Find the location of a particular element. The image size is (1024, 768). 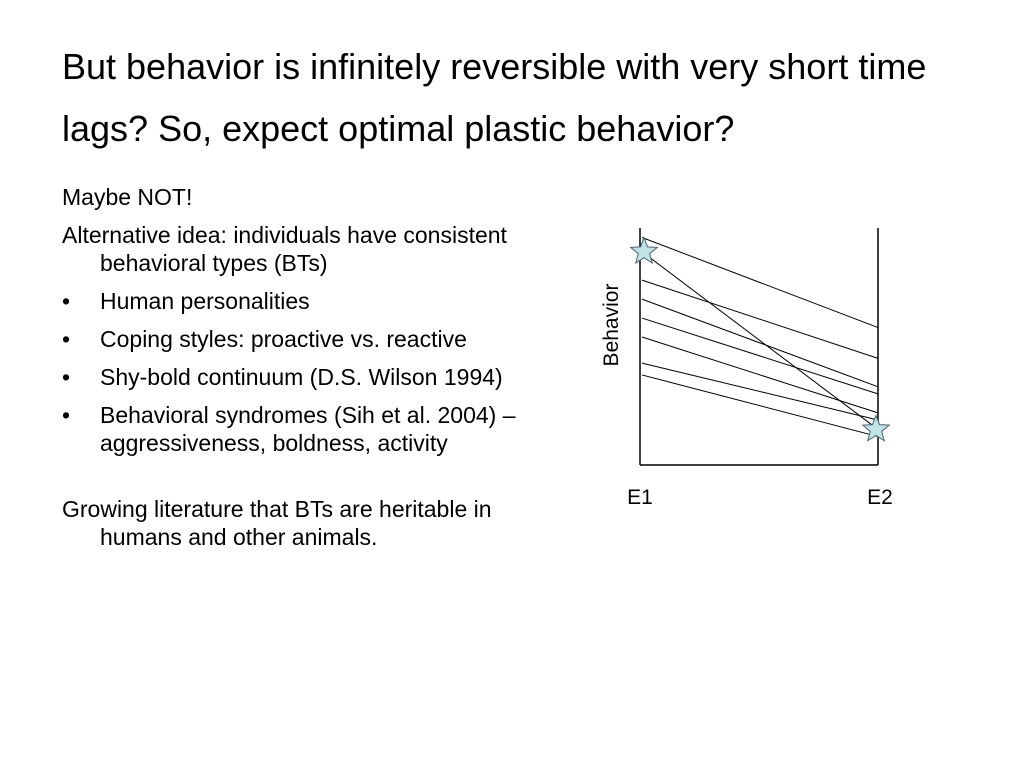

reaction-norm-figure: Behavior E1 E2 is located at coordinates (755, 365).